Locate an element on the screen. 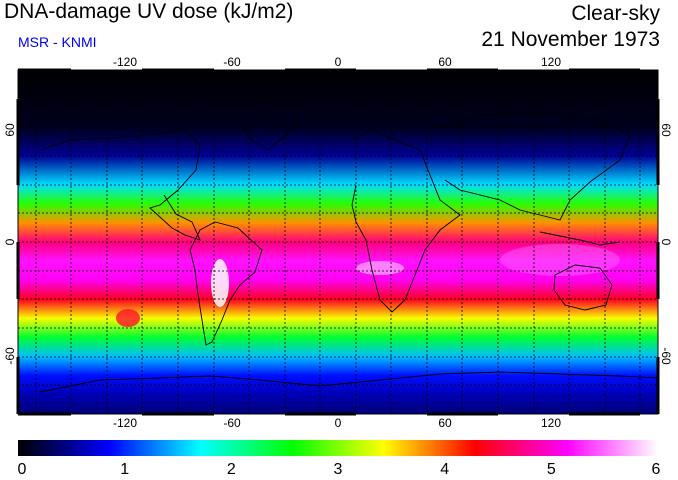  map-title: DNA-damage UV dose (kJ/m2) is located at coordinates (149, 11).